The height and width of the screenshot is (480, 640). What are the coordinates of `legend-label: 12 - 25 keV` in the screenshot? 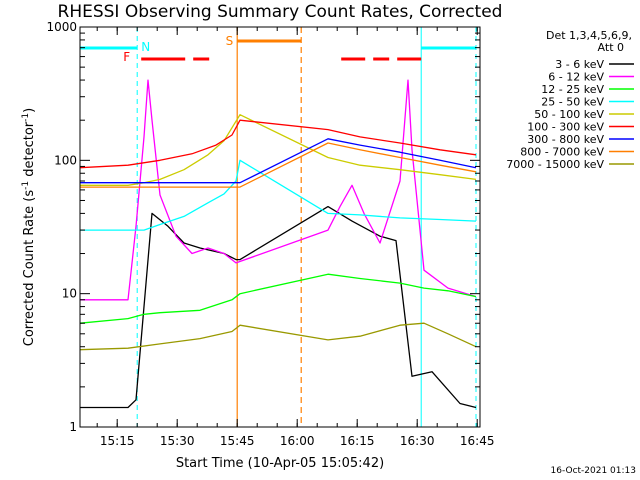 It's located at (572, 89).